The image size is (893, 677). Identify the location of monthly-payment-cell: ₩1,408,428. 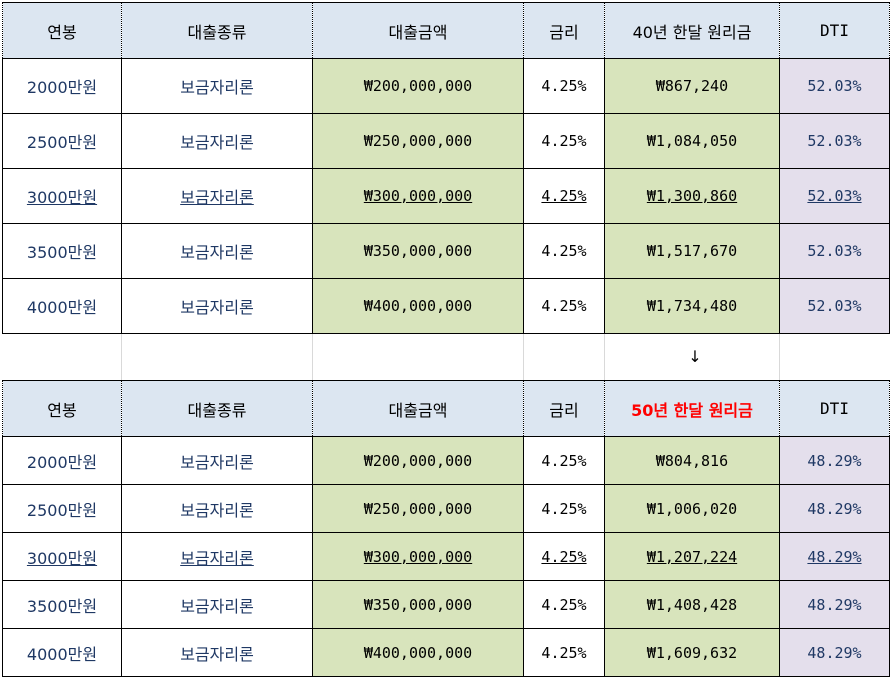
(692, 604).